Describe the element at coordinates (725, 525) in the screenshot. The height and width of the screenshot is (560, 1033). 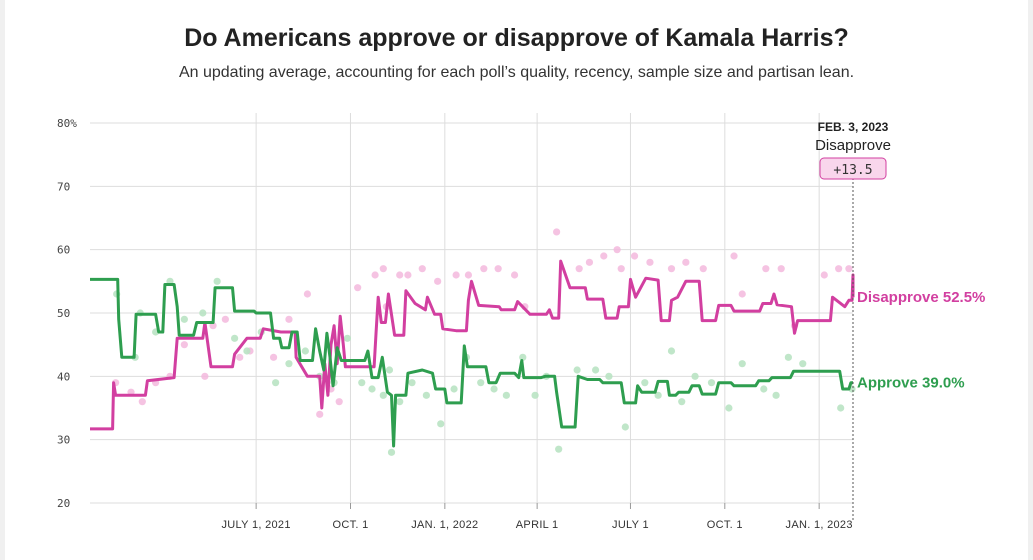
I see `x-tick-label: OCT. 1` at that location.